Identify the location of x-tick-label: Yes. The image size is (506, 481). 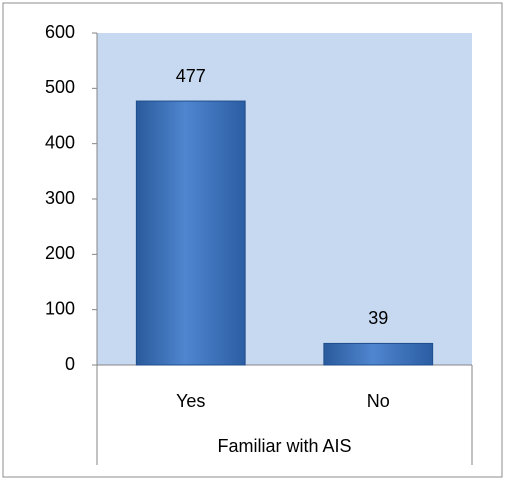
(190, 401).